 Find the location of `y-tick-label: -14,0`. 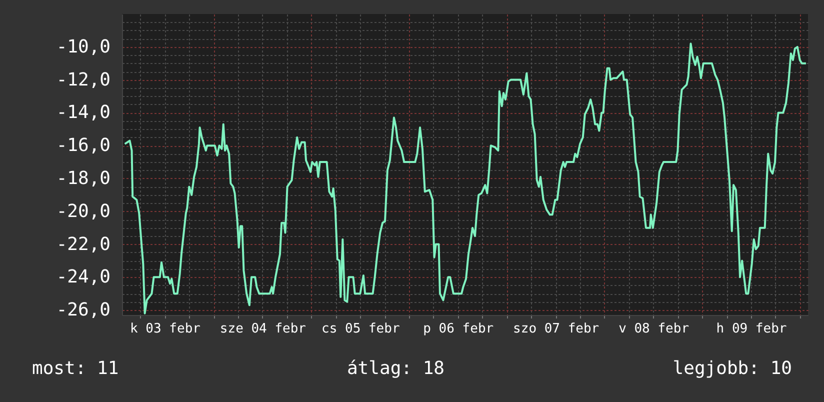

y-tick-label: -14,0 is located at coordinates (83, 113).